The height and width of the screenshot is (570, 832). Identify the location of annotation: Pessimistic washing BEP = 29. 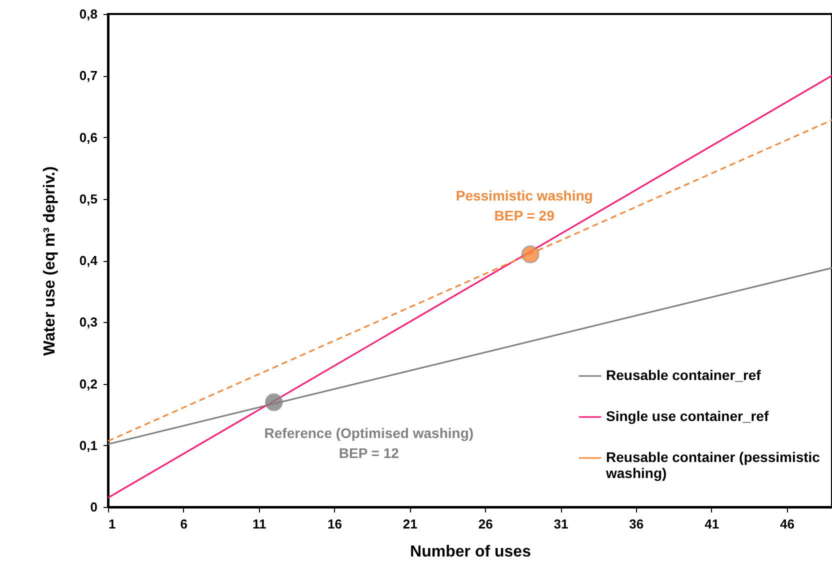
(524, 205).